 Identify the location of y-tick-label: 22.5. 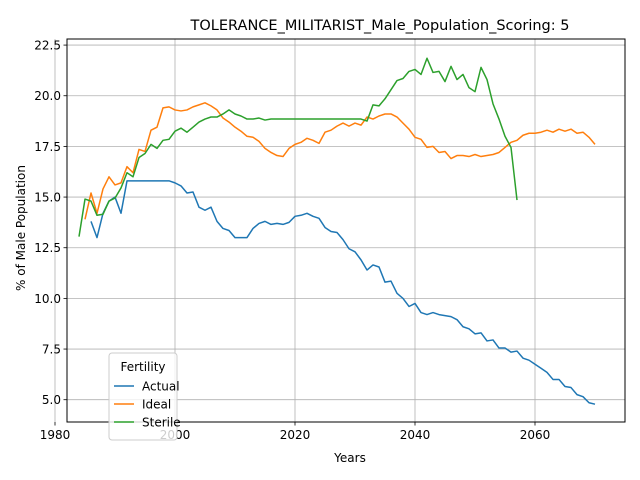
(47, 46).